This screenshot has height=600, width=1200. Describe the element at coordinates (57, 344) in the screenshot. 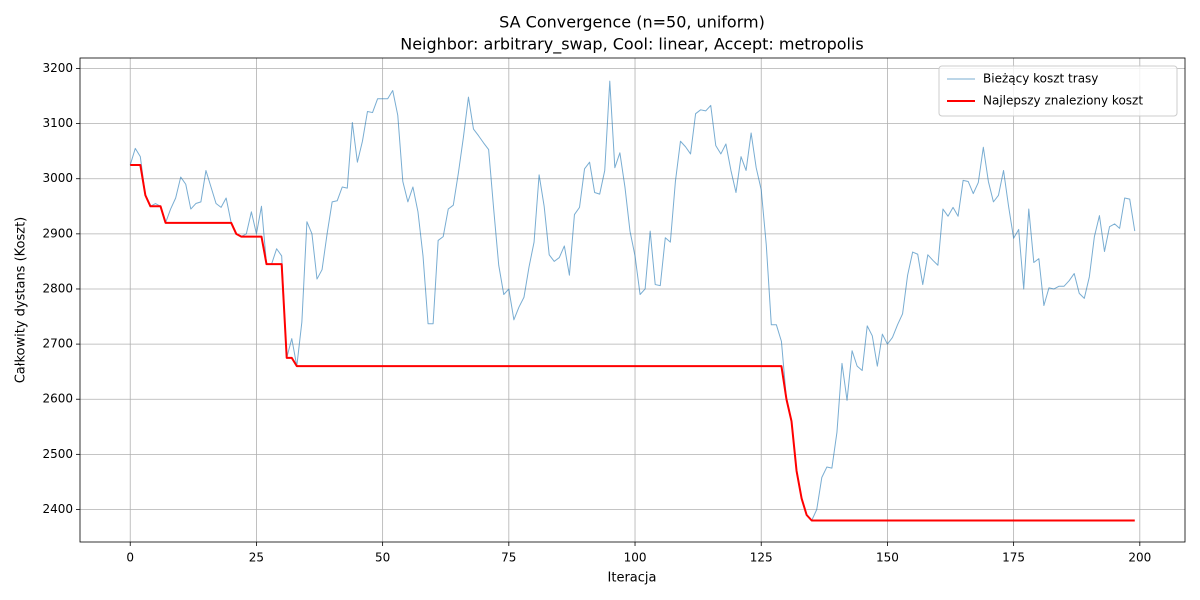

I see `y-tick-label: 2700` at that location.